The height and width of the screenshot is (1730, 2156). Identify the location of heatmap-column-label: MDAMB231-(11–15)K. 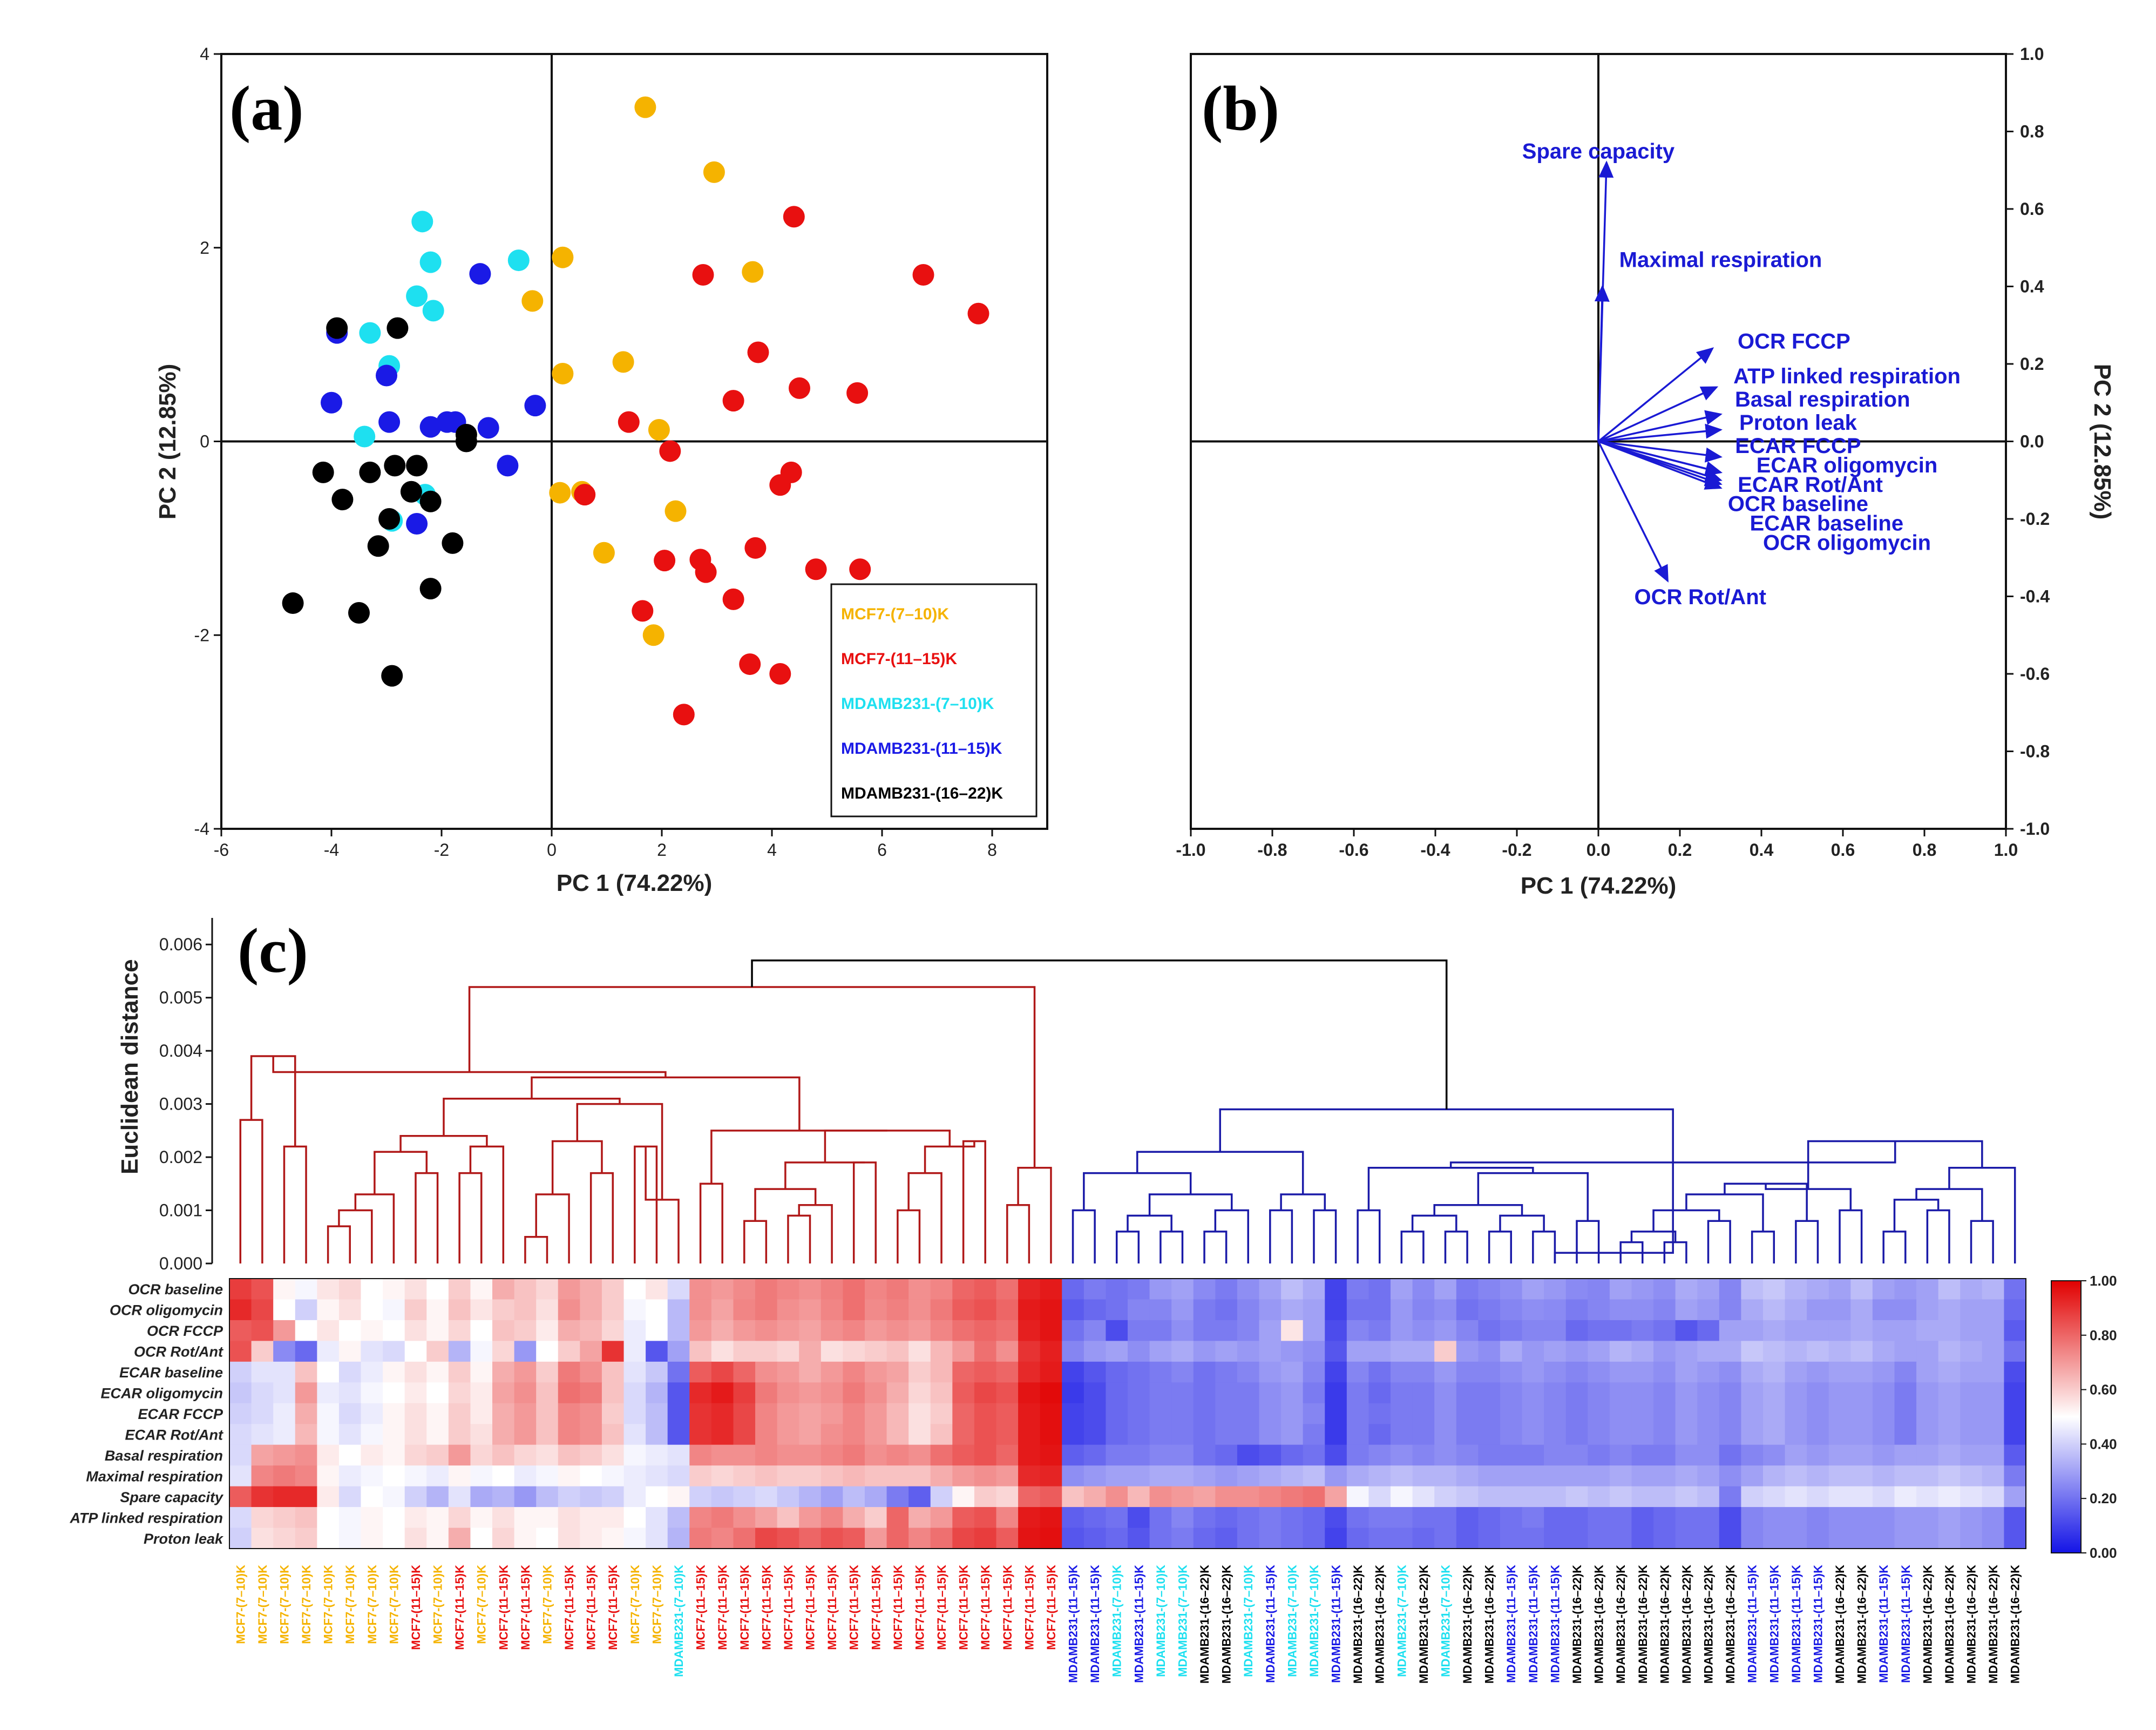
(1818, 1624).